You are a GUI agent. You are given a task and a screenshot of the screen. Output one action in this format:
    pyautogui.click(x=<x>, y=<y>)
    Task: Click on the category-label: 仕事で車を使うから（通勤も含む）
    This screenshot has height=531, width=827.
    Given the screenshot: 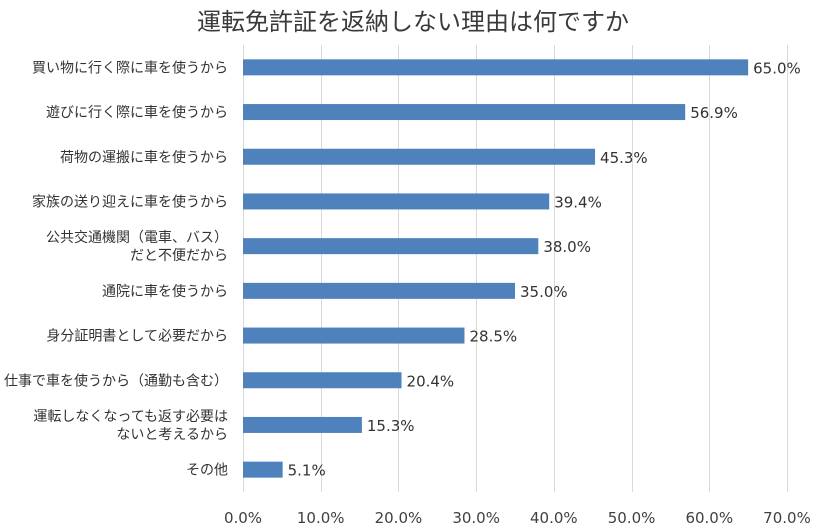 What is the action you would take?
    pyautogui.click(x=116, y=380)
    